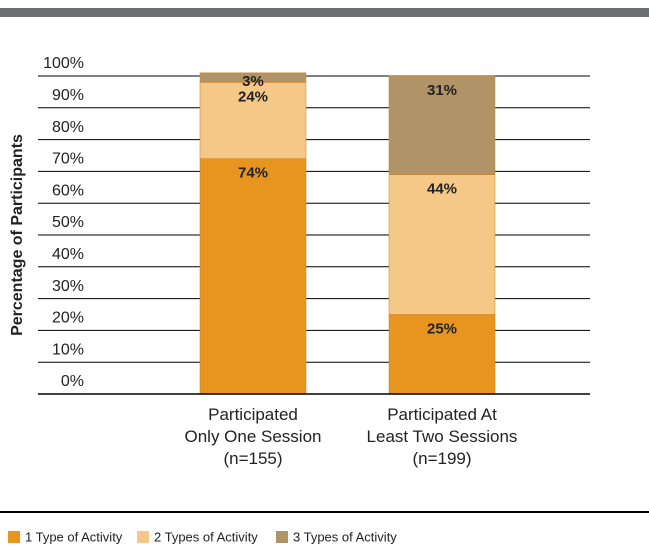 The height and width of the screenshot is (546, 649). I want to click on legend-label: 3 Types of Activity, so click(345, 536).